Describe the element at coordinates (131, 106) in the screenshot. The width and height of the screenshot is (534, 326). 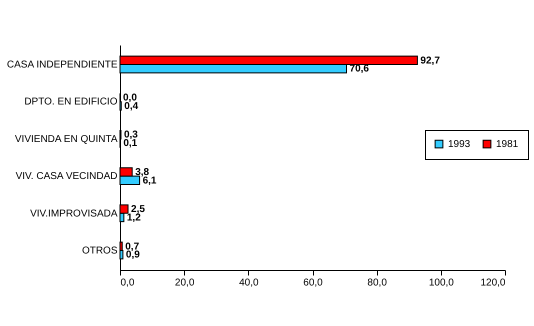
I see `data-label: 0,4` at that location.